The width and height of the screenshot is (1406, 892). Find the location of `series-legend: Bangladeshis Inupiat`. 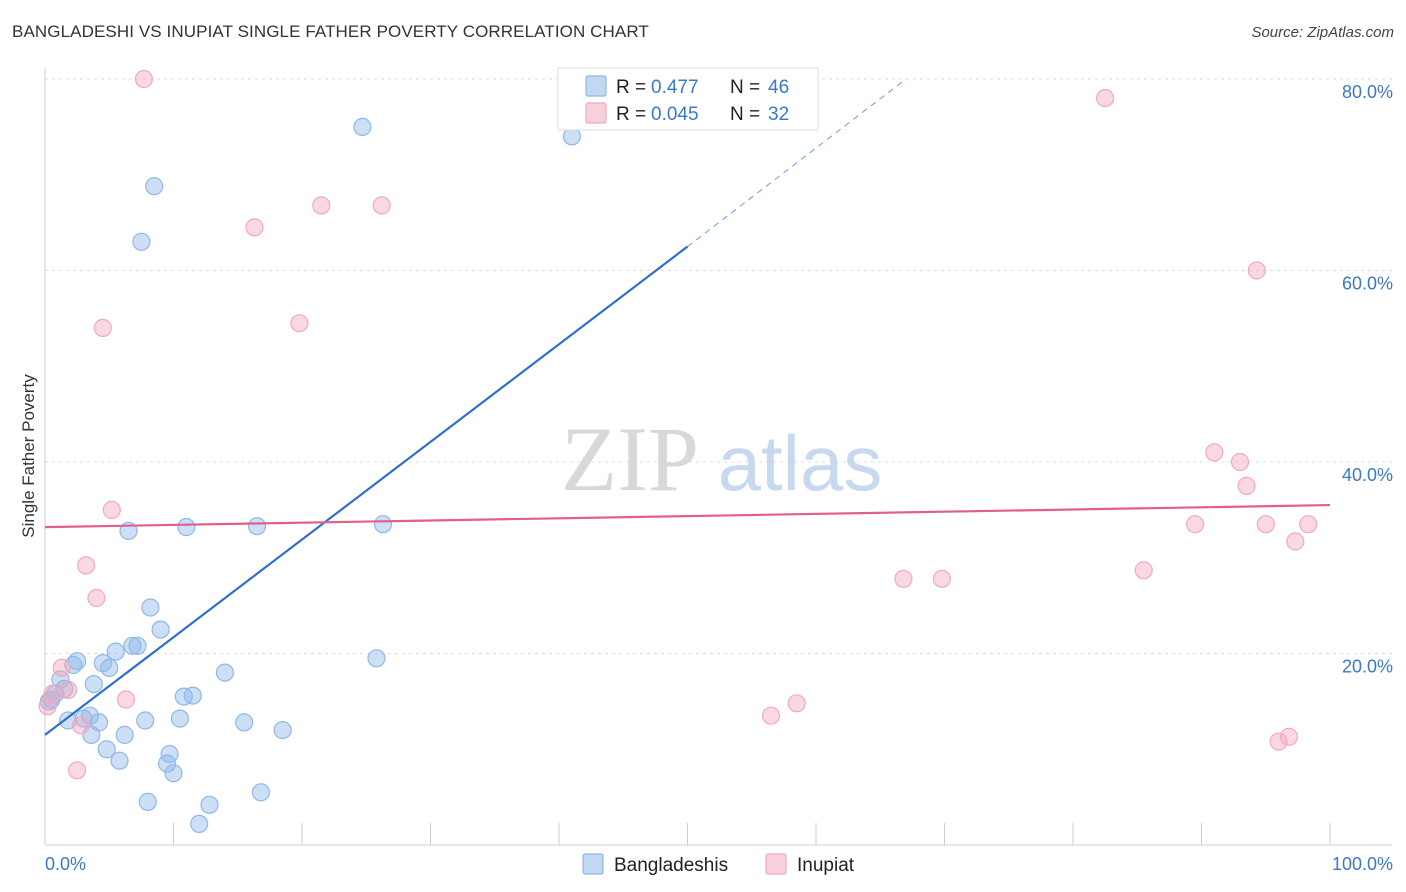

series-legend: Bangladeshis Inupiat is located at coordinates (718, 864).